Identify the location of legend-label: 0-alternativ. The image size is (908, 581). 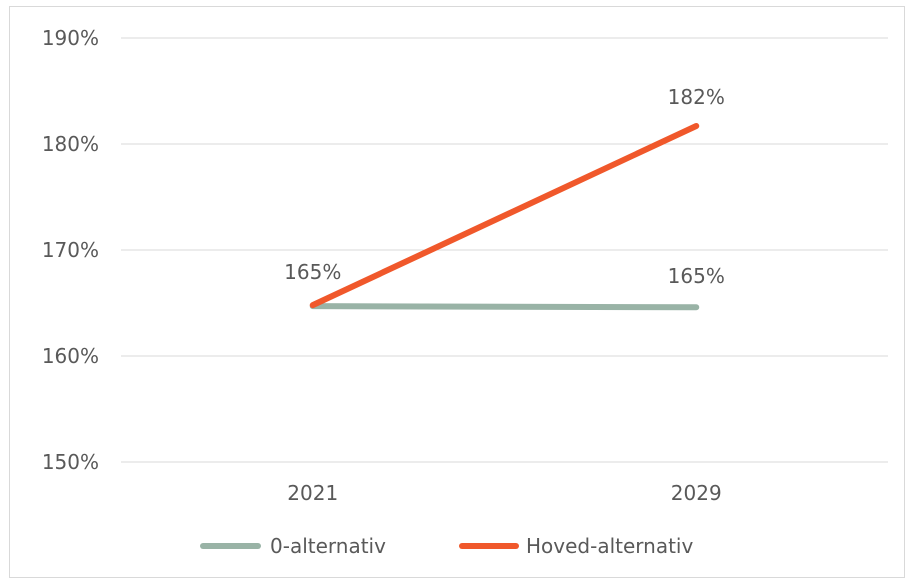
(328, 546).